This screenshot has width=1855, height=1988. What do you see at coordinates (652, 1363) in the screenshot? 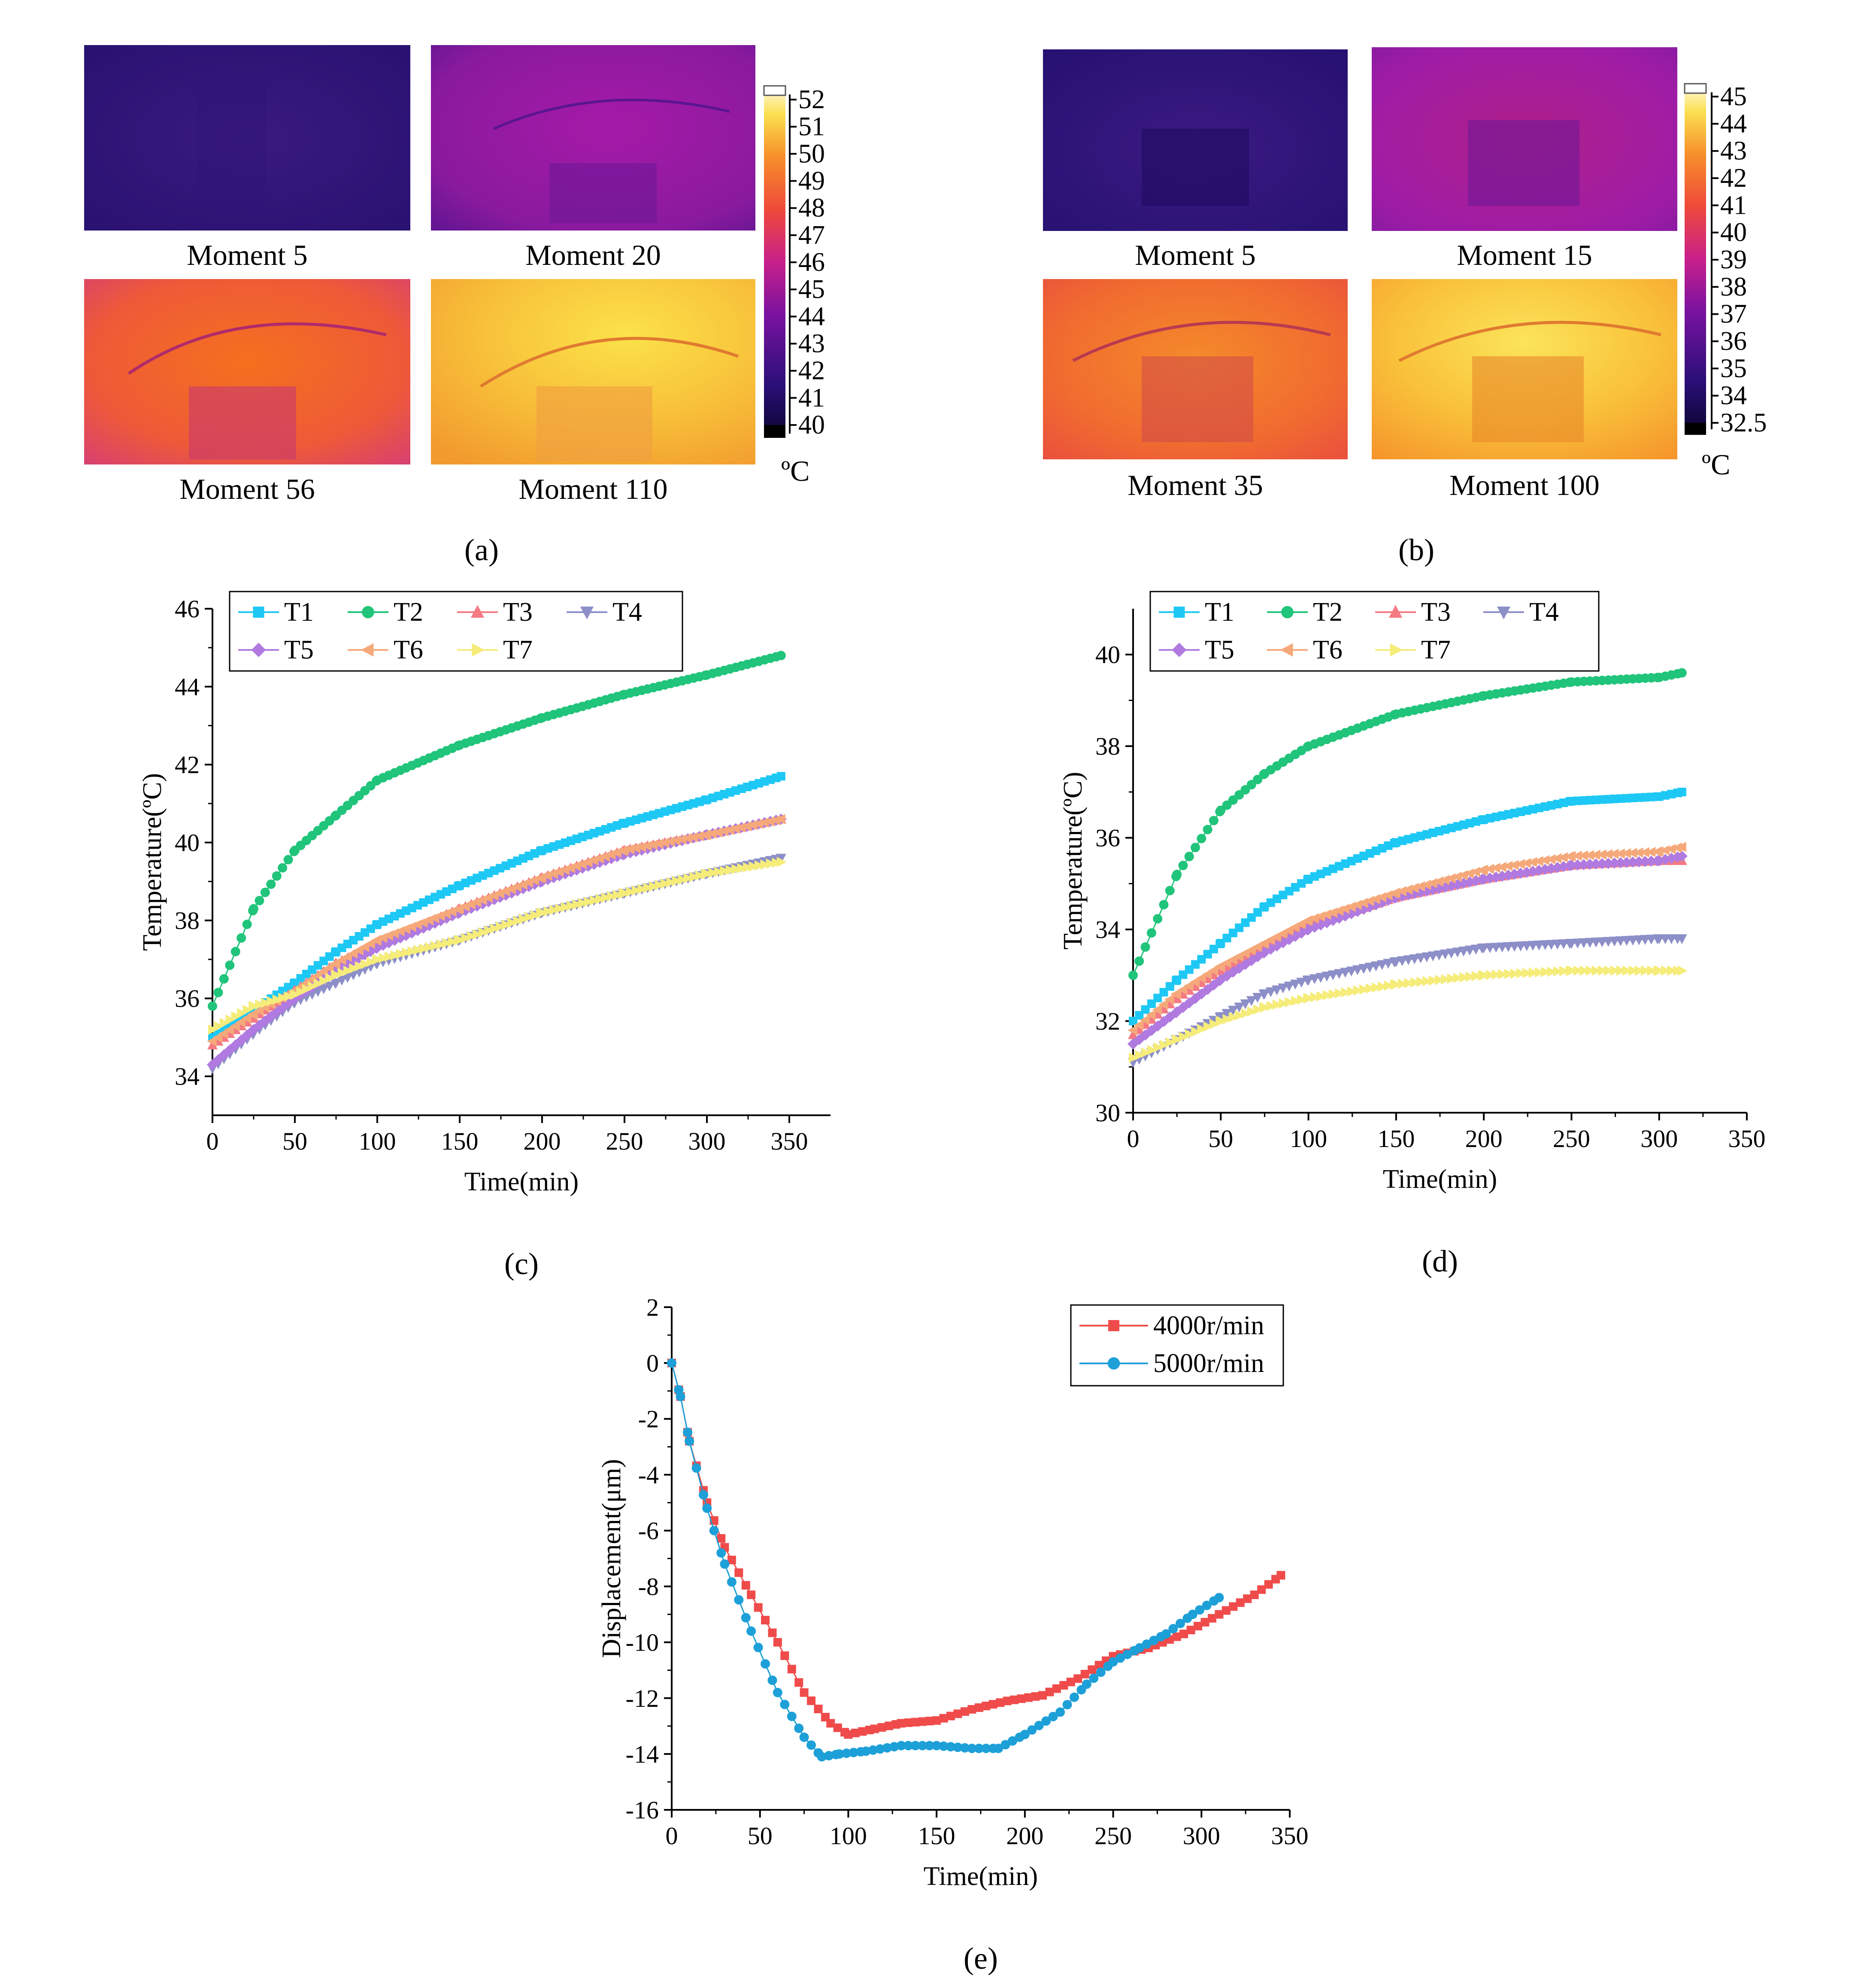
I see `y-tick-label: 0` at bounding box center [652, 1363].